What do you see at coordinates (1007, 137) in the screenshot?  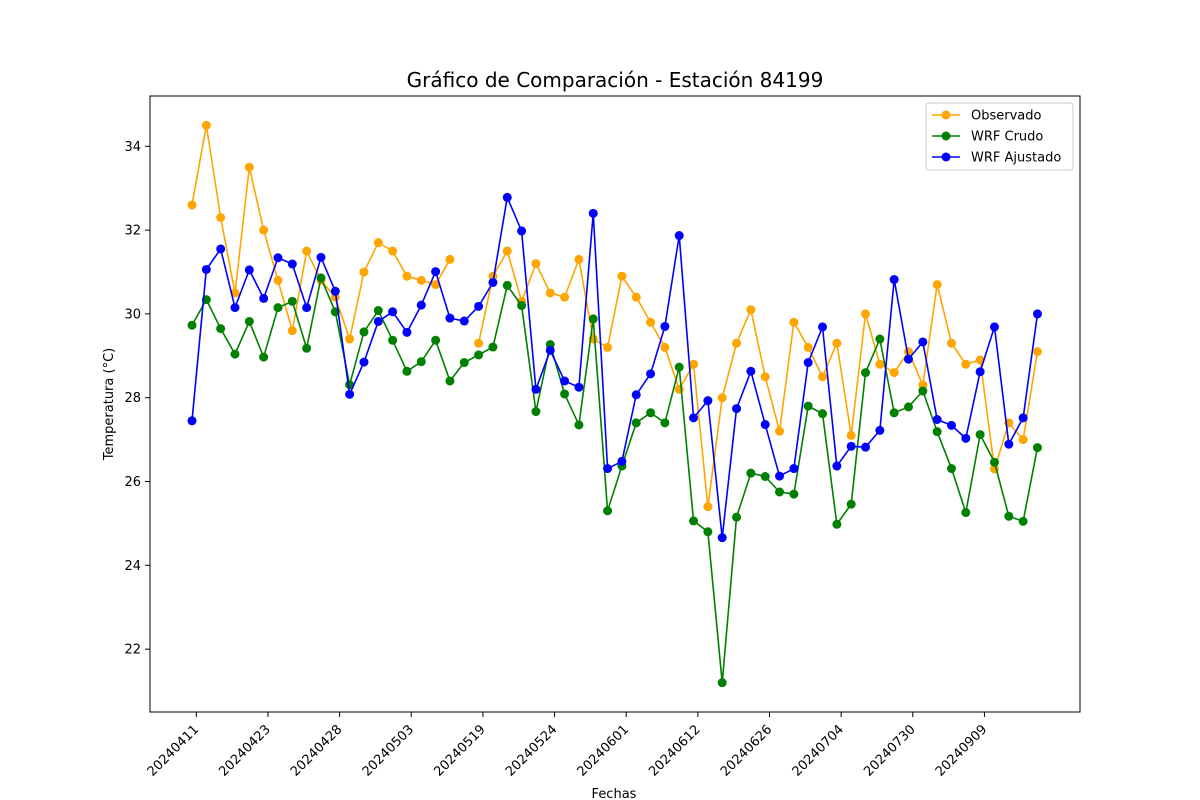 I see `legend-label: WRF Crudo` at bounding box center [1007, 137].